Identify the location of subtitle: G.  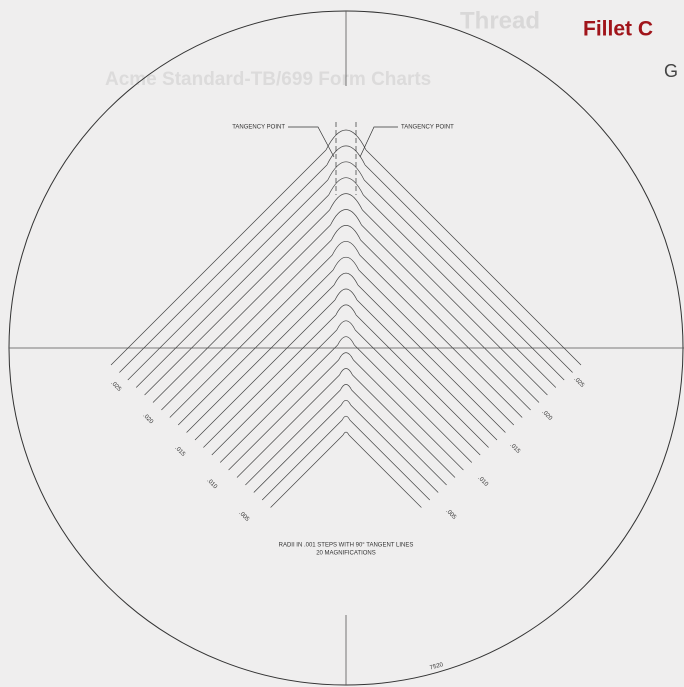
(671, 71).